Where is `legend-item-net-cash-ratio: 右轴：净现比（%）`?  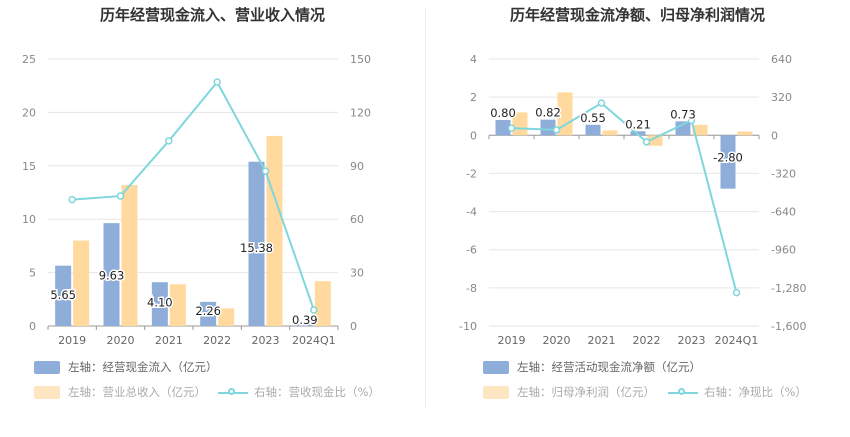 legend-item-net-cash-ratio: 右轴：净现比（%） is located at coordinates (737, 392).